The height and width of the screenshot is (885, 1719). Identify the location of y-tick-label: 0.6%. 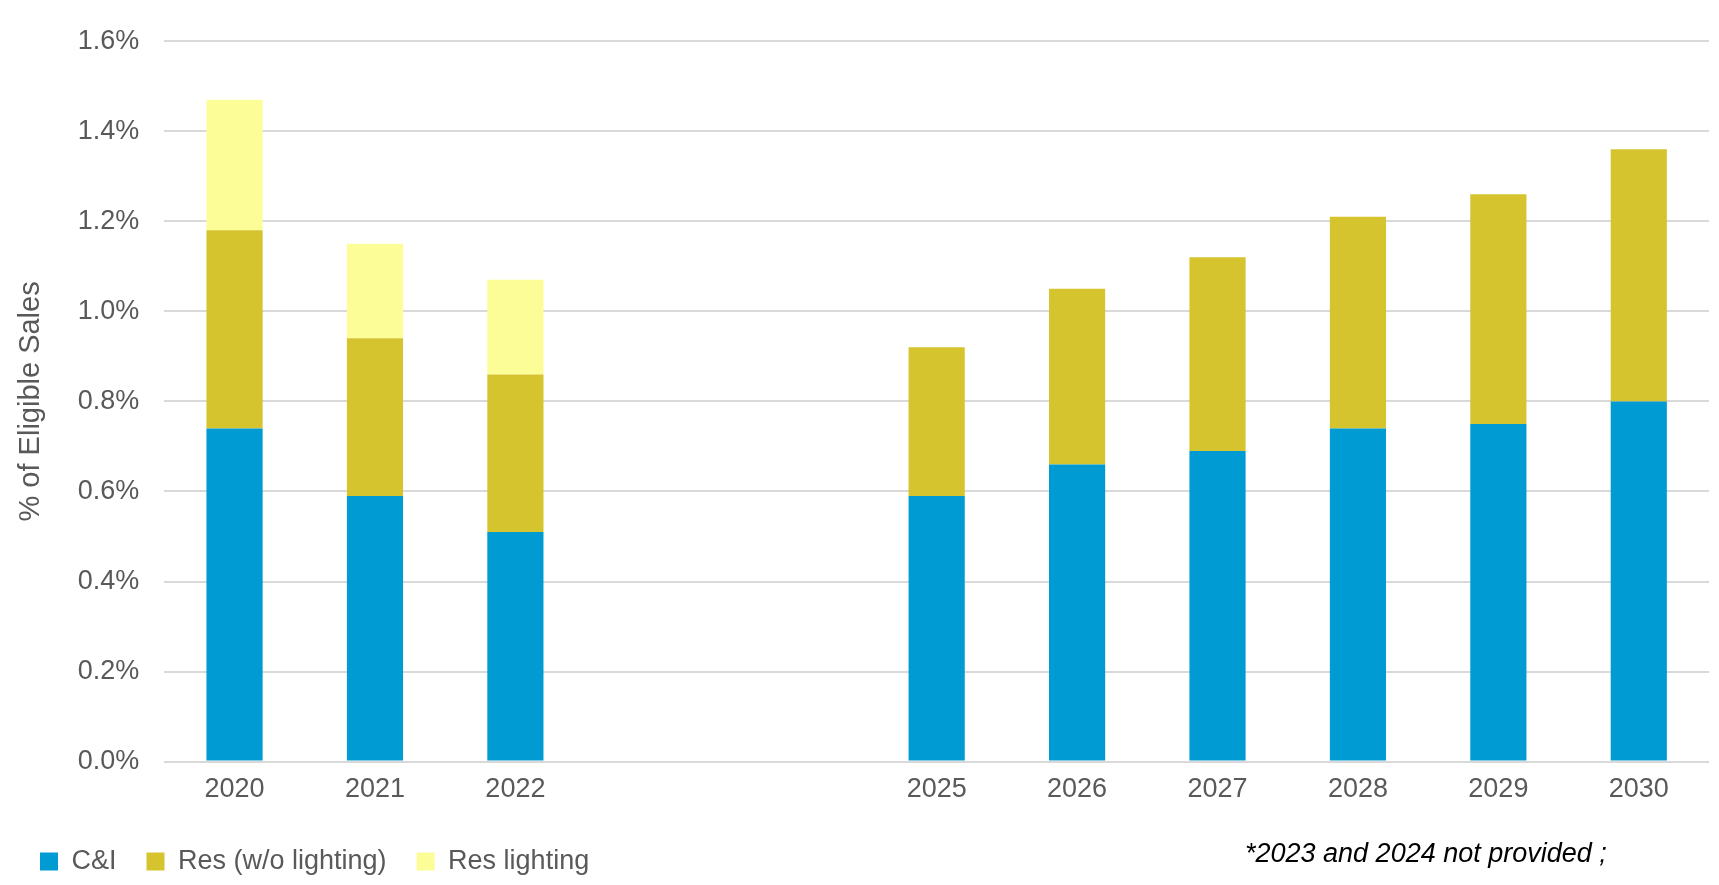
(108, 489).